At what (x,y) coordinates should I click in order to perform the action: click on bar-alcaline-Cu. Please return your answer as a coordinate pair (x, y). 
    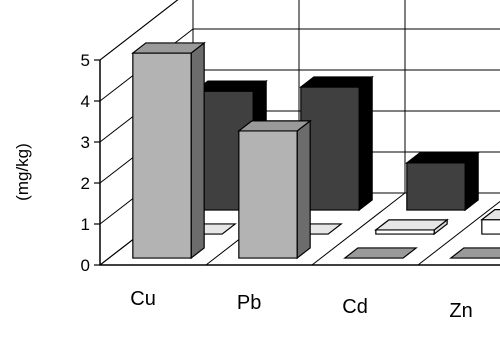
    Looking at the image, I should click on (168, 150).